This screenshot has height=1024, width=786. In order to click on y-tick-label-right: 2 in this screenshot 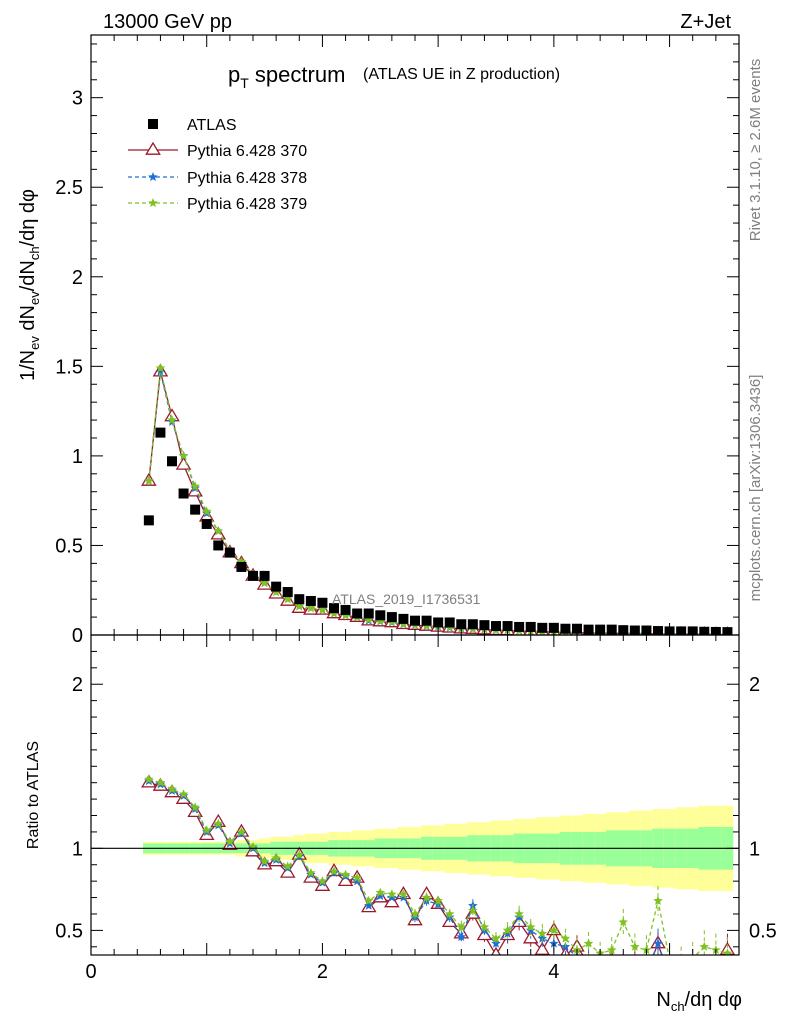, I will do `click(754, 685)`.